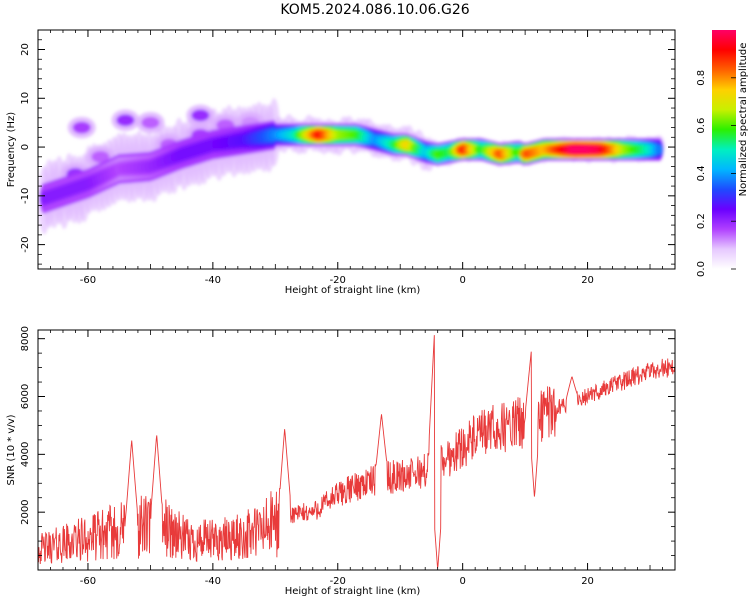 The height and width of the screenshot is (600, 750). Describe the element at coordinates (25, 338) in the screenshot. I see `y-tick-label: 8000` at that location.